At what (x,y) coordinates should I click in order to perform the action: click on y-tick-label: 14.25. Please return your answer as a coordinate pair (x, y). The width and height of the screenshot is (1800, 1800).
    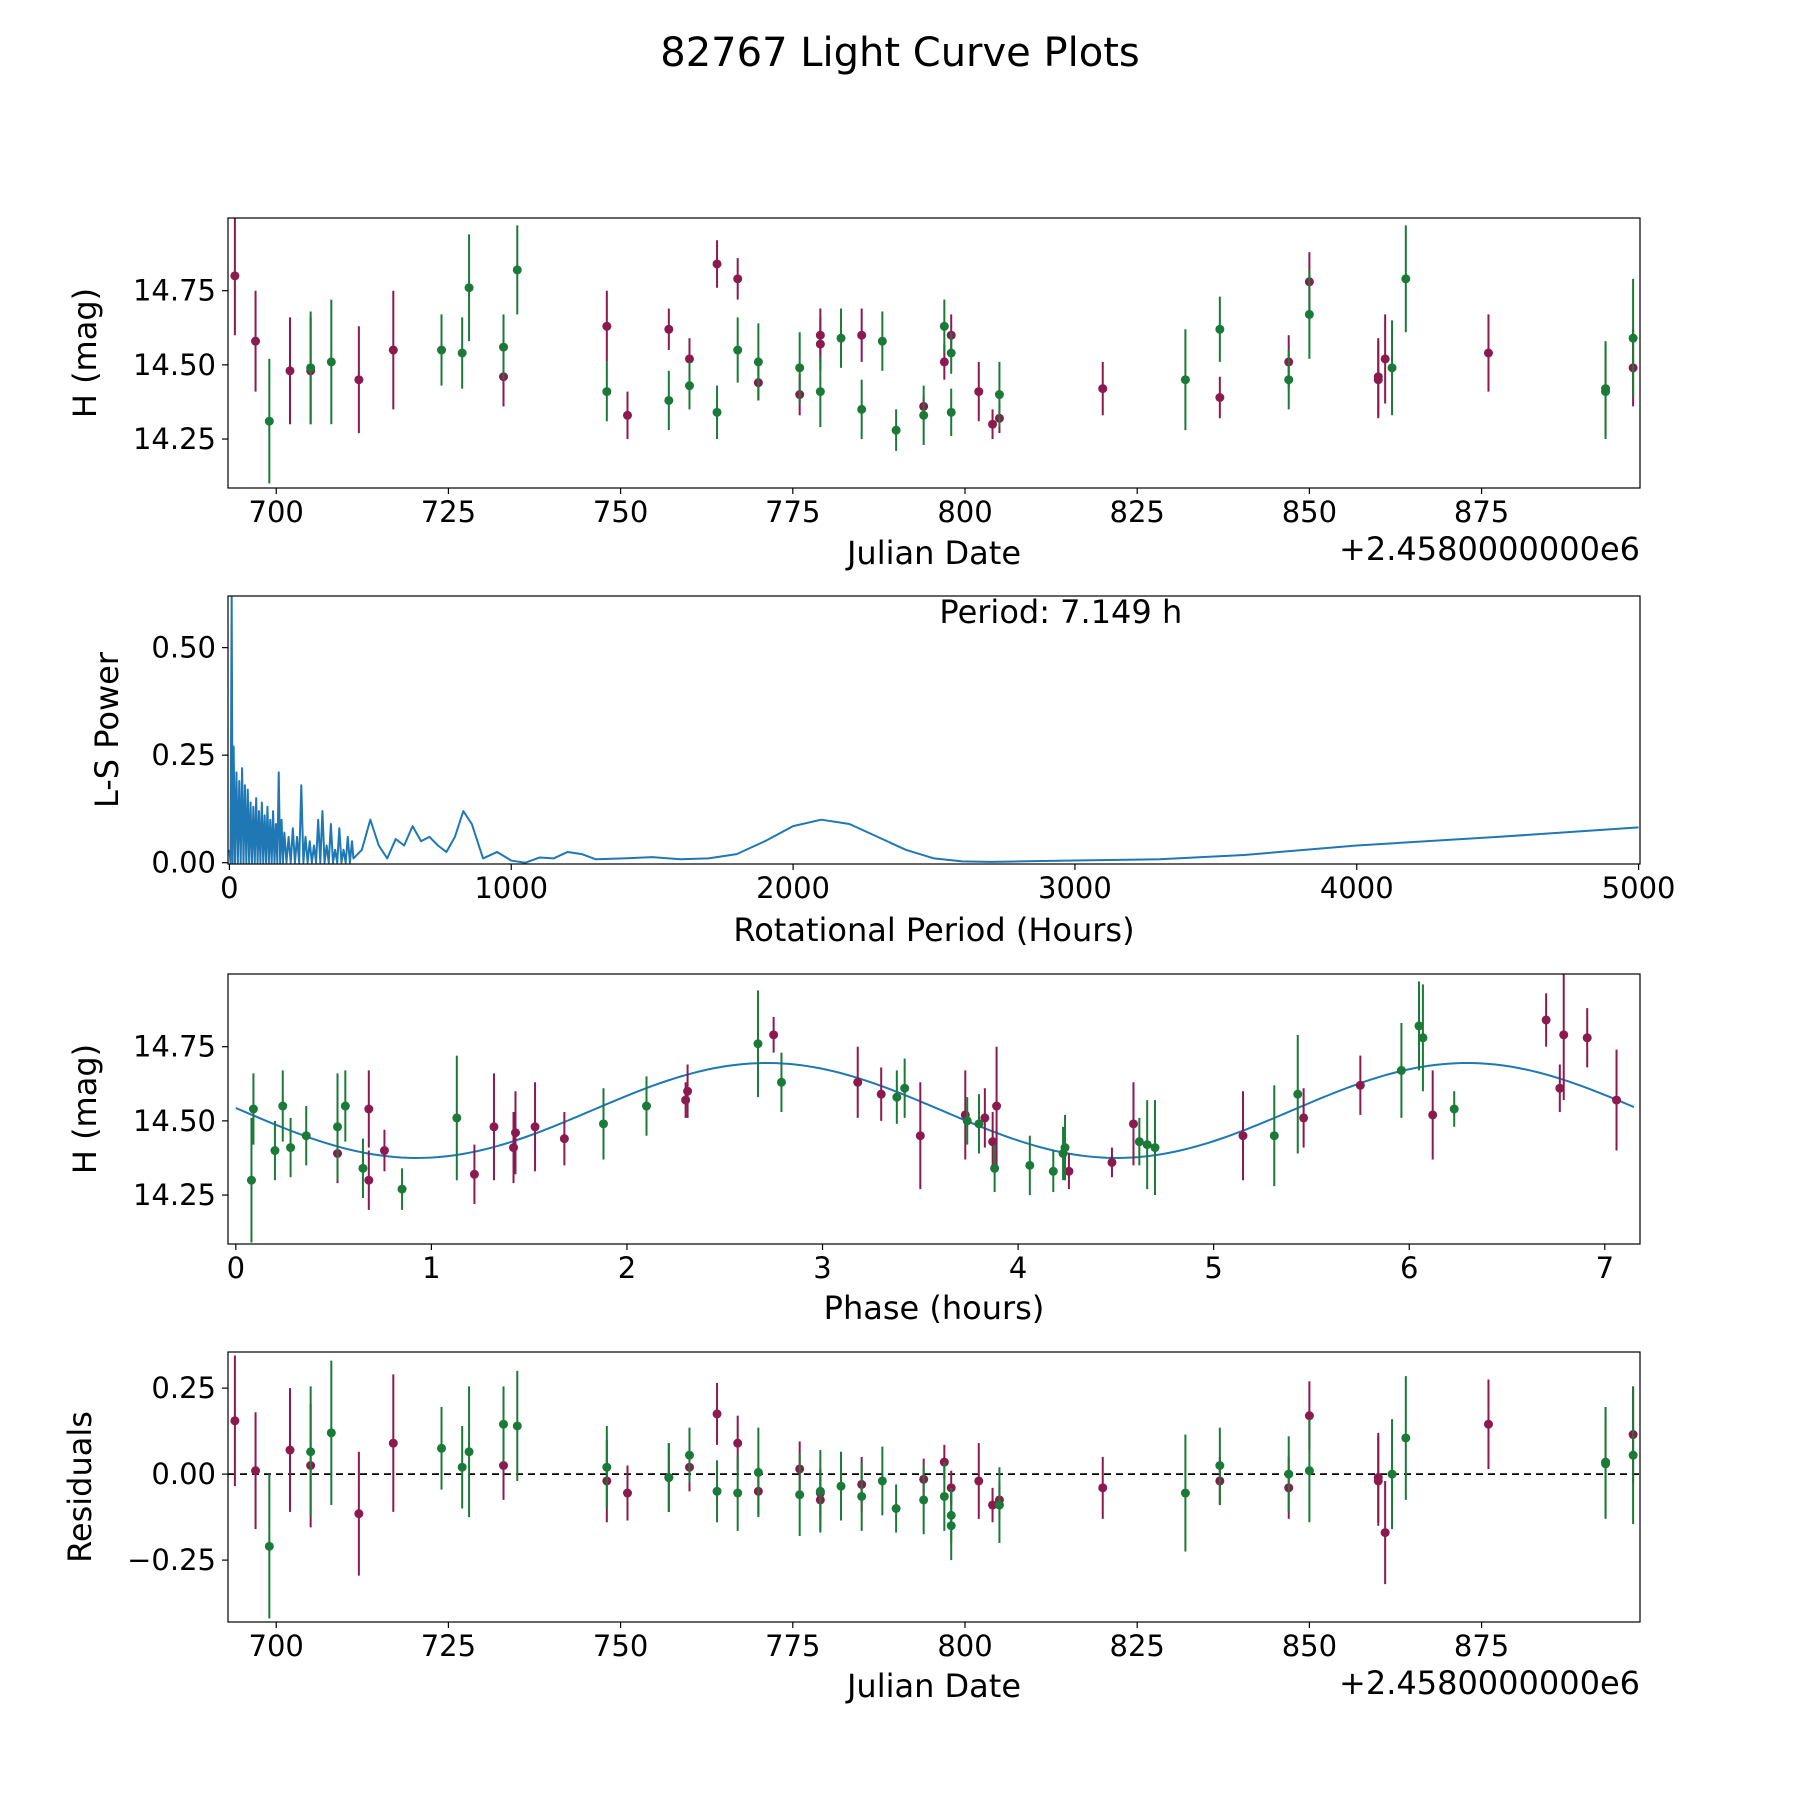
    Looking at the image, I should click on (174, 439).